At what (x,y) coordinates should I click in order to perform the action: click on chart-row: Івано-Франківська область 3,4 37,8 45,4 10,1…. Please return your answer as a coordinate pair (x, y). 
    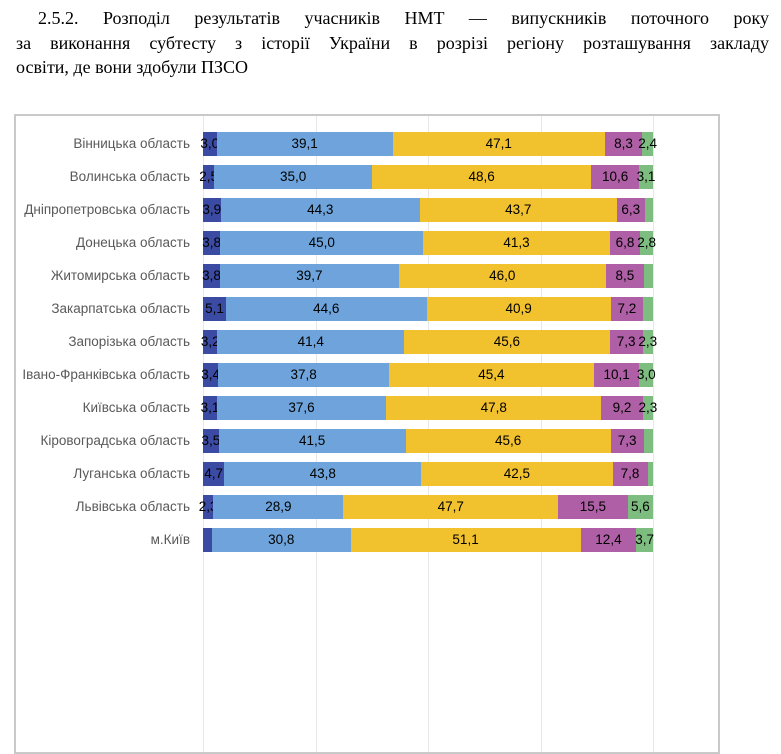
    Looking at the image, I should click on (367, 374).